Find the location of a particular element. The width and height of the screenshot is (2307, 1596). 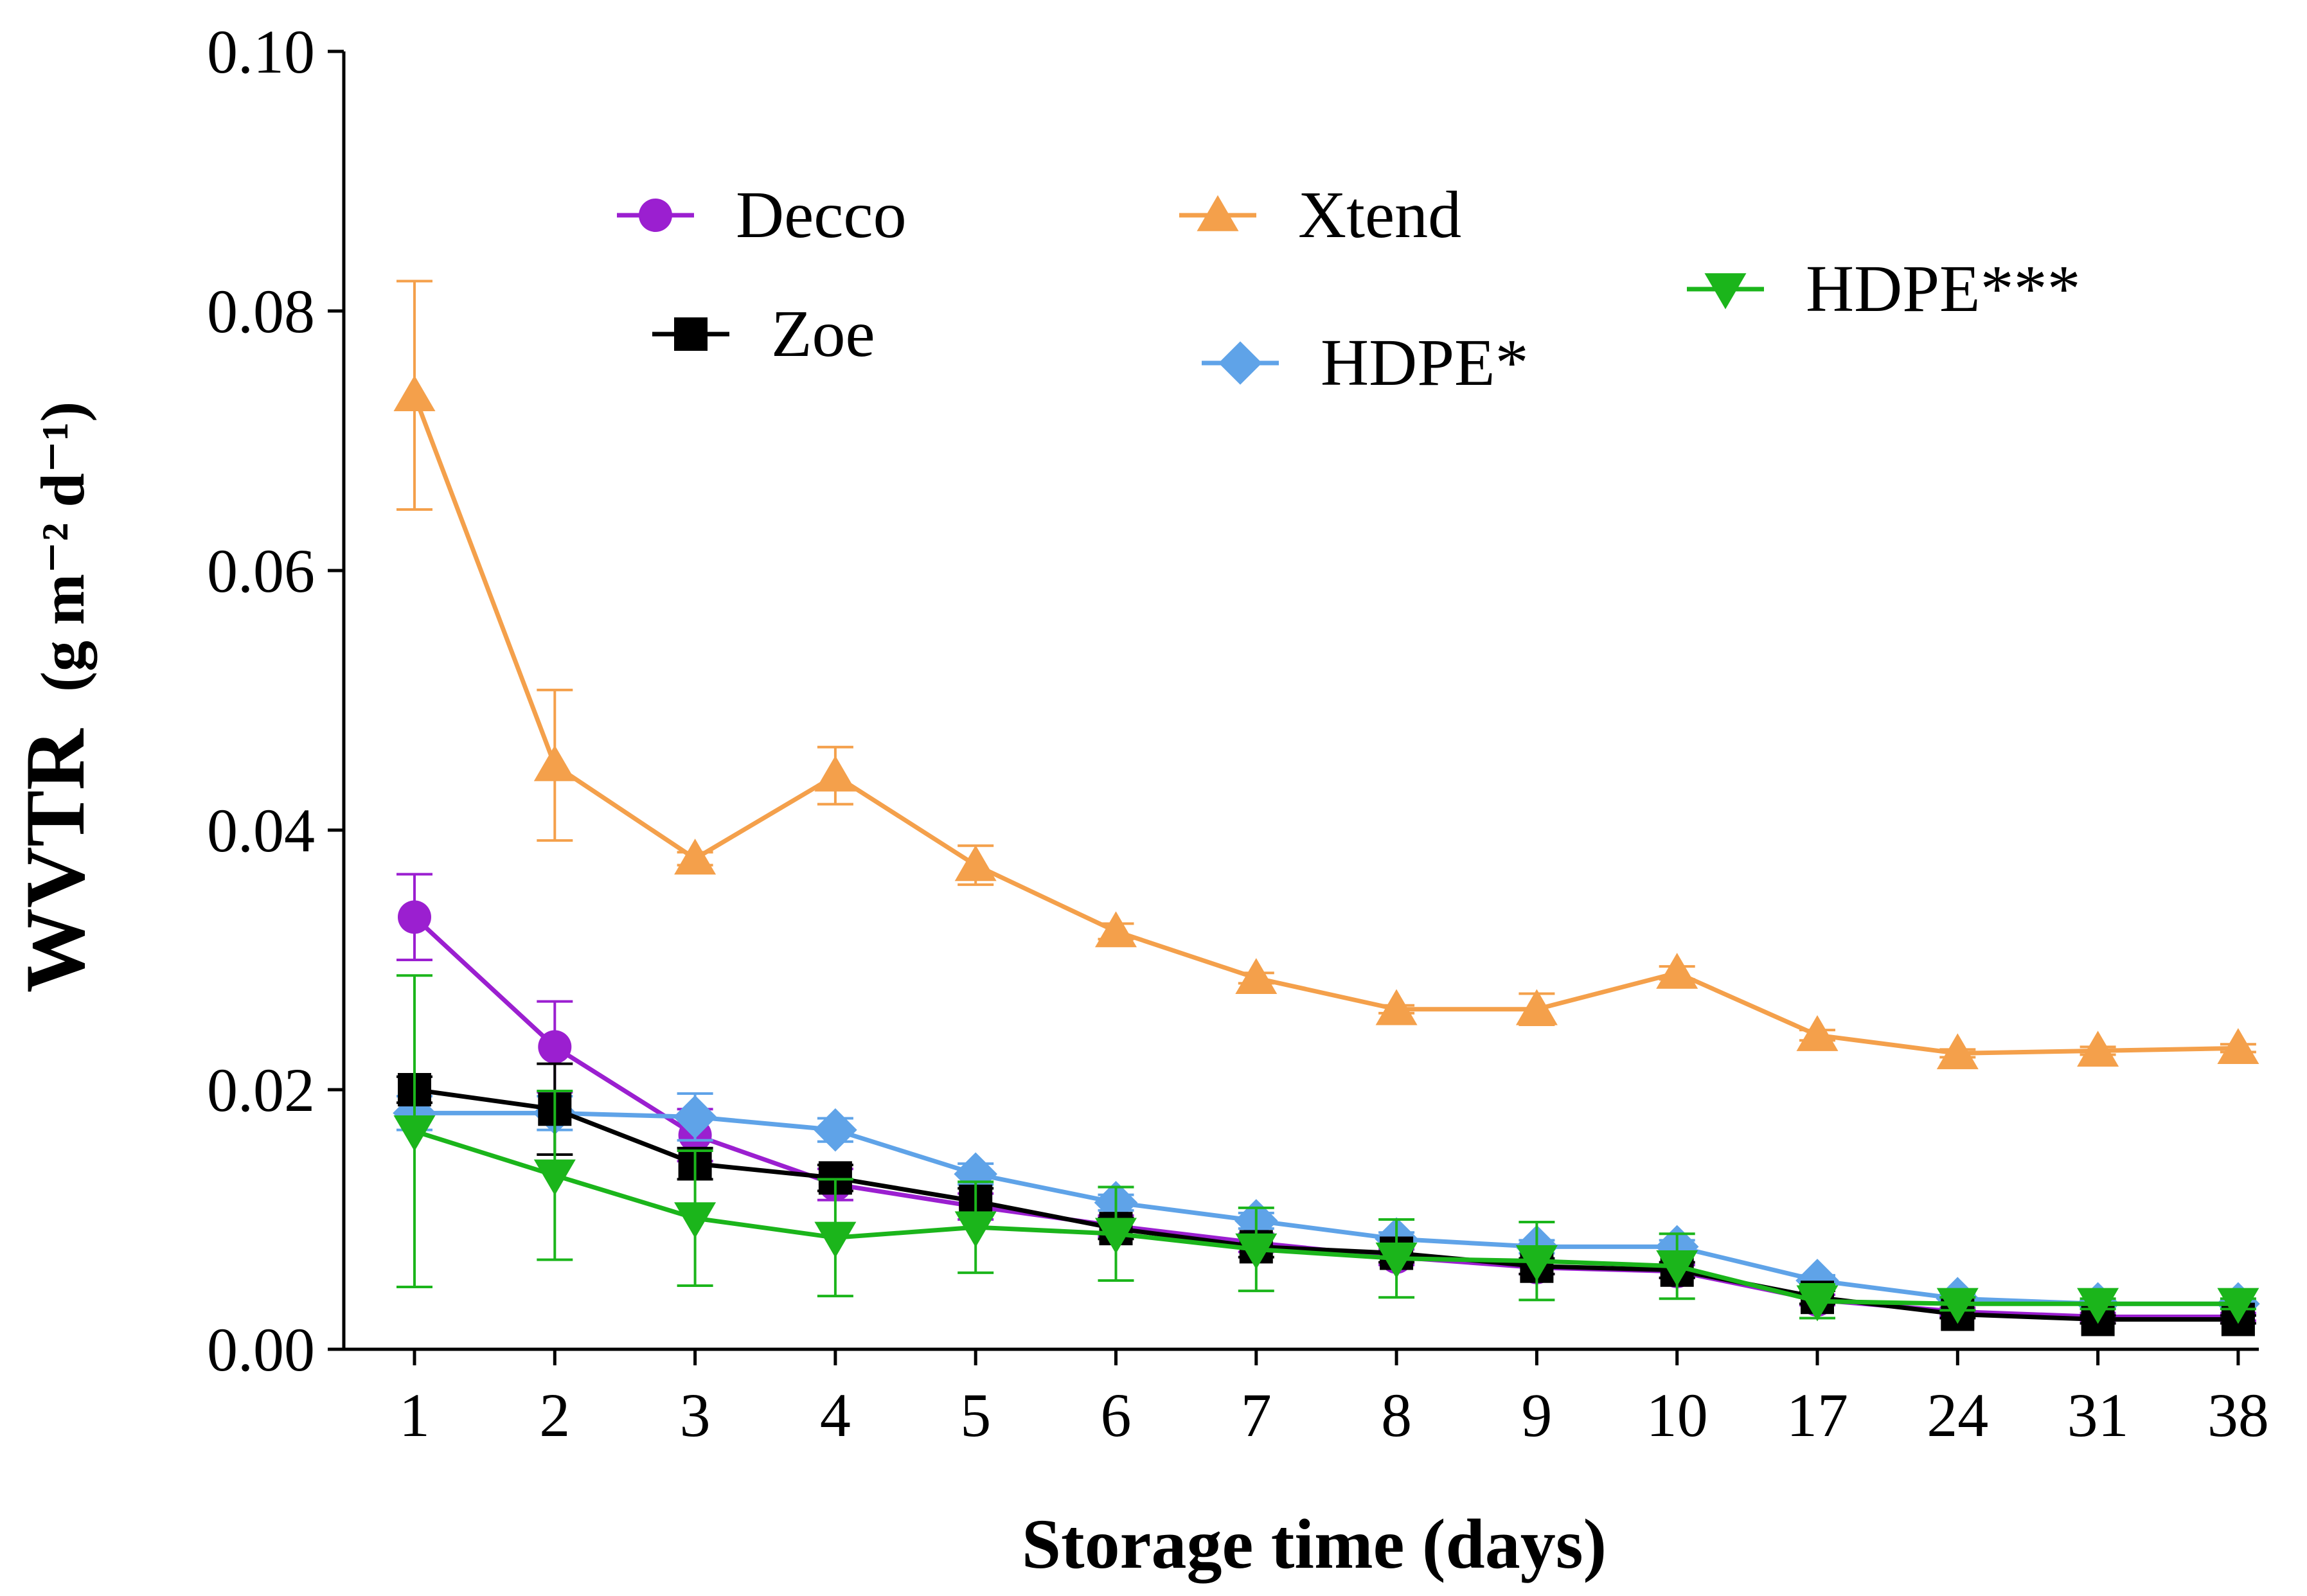

x-tick-label: 2 is located at coordinates (554, 1416).